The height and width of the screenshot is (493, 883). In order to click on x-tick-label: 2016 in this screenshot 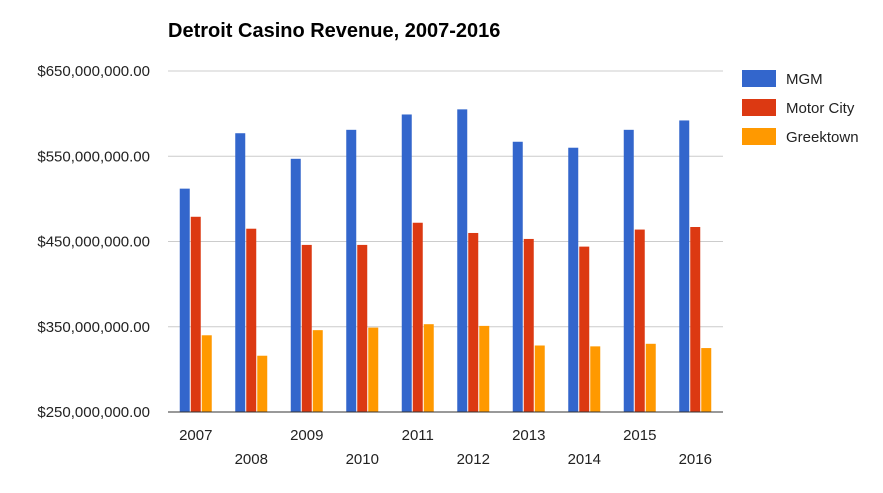, I will do `click(695, 459)`.